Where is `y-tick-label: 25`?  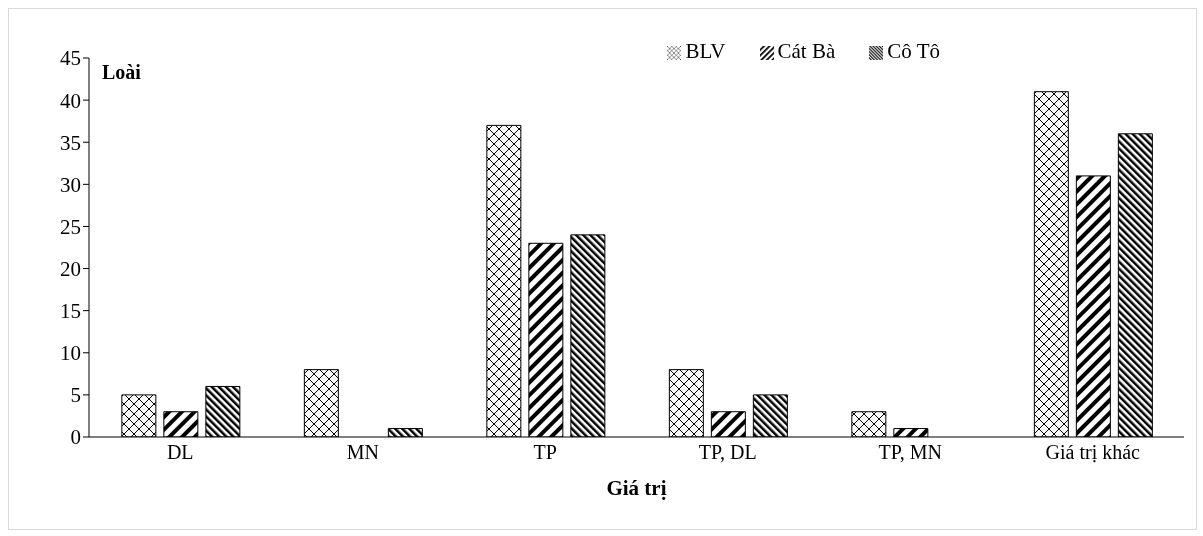
y-tick-label: 25 is located at coordinates (70, 226).